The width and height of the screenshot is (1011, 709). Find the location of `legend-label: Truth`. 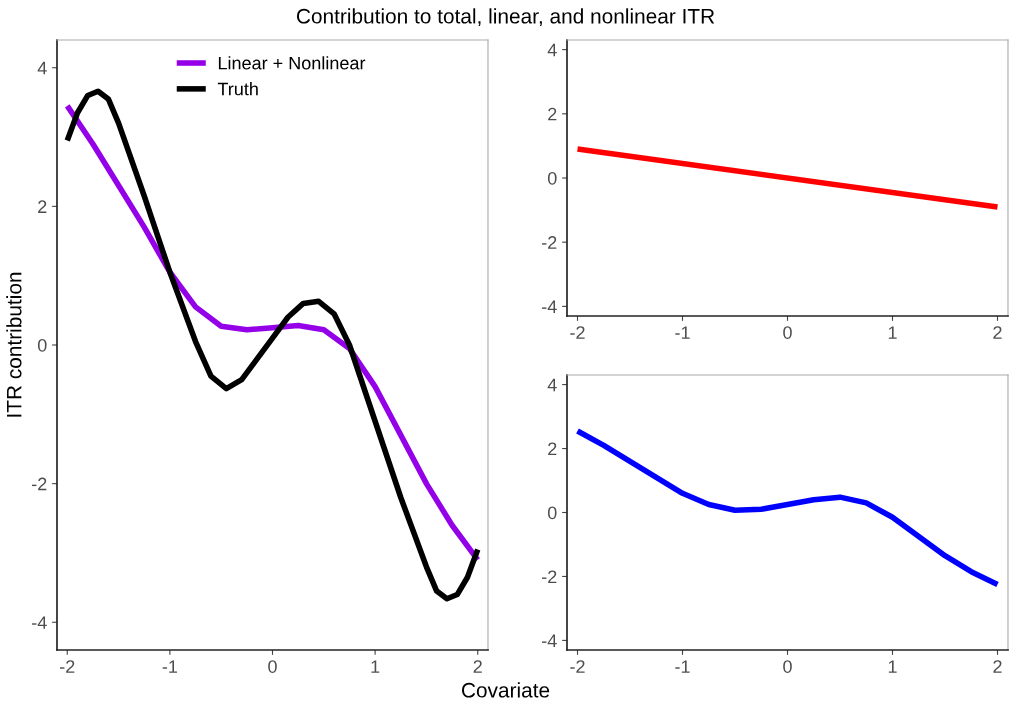

legend-label: Truth is located at coordinates (237, 89).